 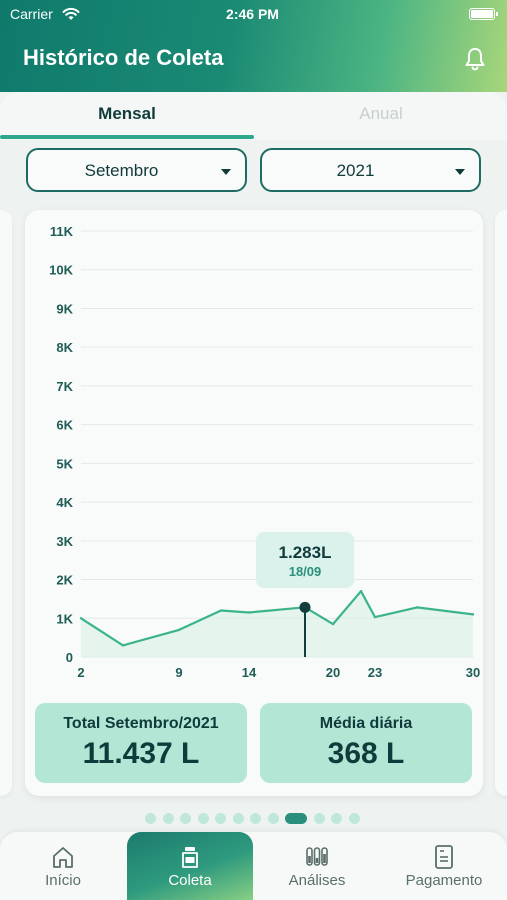 What do you see at coordinates (31, 14) in the screenshot?
I see `carrier-label: Carrier` at bounding box center [31, 14].